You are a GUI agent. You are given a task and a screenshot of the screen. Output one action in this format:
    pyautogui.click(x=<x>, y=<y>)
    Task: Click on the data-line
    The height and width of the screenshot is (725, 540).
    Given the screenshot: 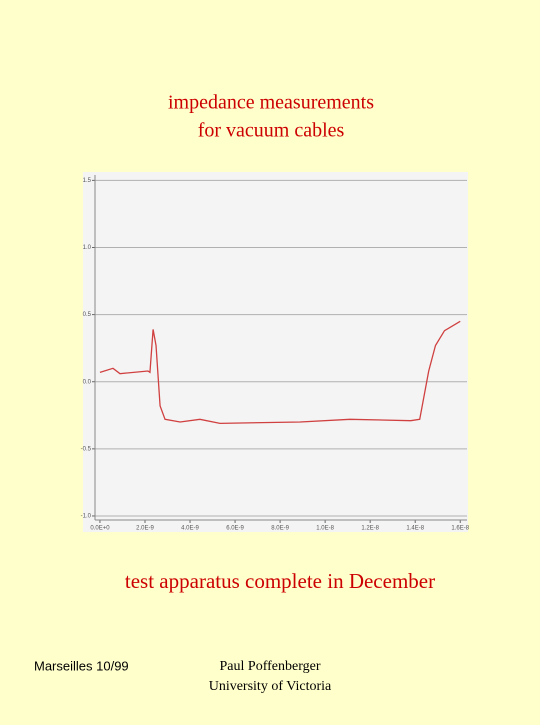 What is the action you would take?
    pyautogui.click(x=280, y=372)
    